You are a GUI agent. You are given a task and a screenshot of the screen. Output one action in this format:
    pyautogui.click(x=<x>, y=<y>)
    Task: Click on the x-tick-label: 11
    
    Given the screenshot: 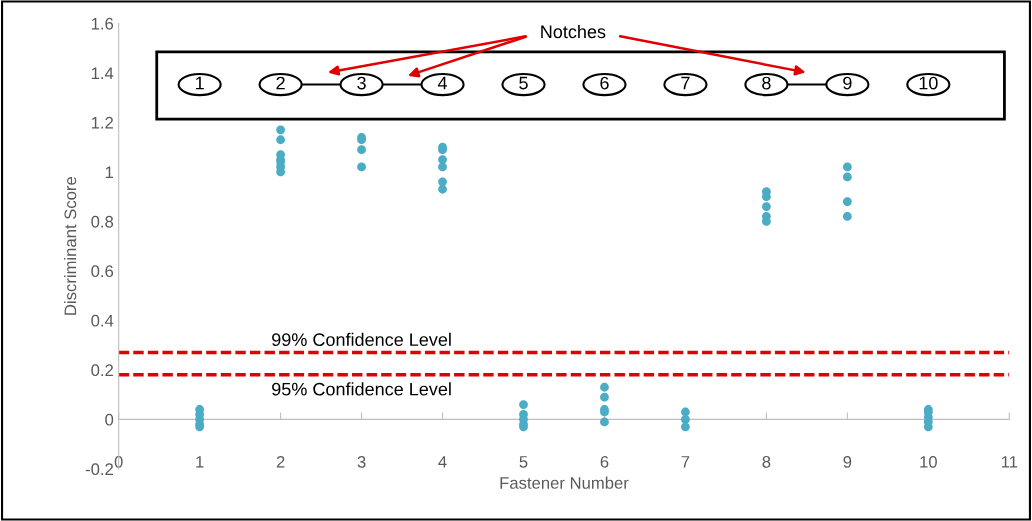 What is the action you would take?
    pyautogui.click(x=1009, y=462)
    